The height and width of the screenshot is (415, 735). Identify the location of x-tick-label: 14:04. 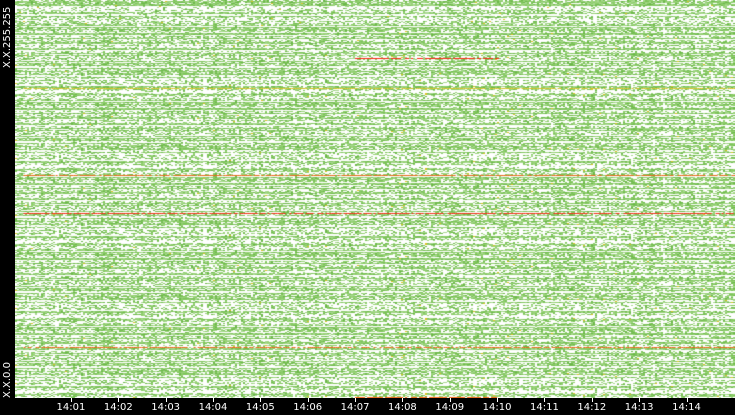
(213, 407).